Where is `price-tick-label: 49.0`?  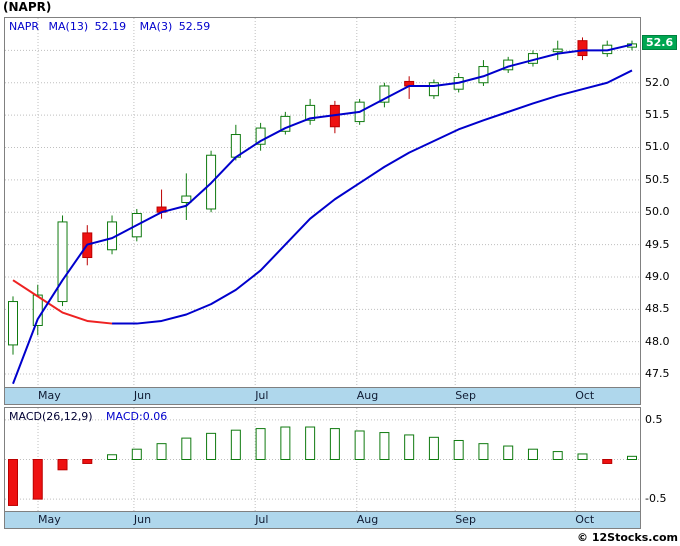
price-tick-label: 49.0 is located at coordinates (657, 276).